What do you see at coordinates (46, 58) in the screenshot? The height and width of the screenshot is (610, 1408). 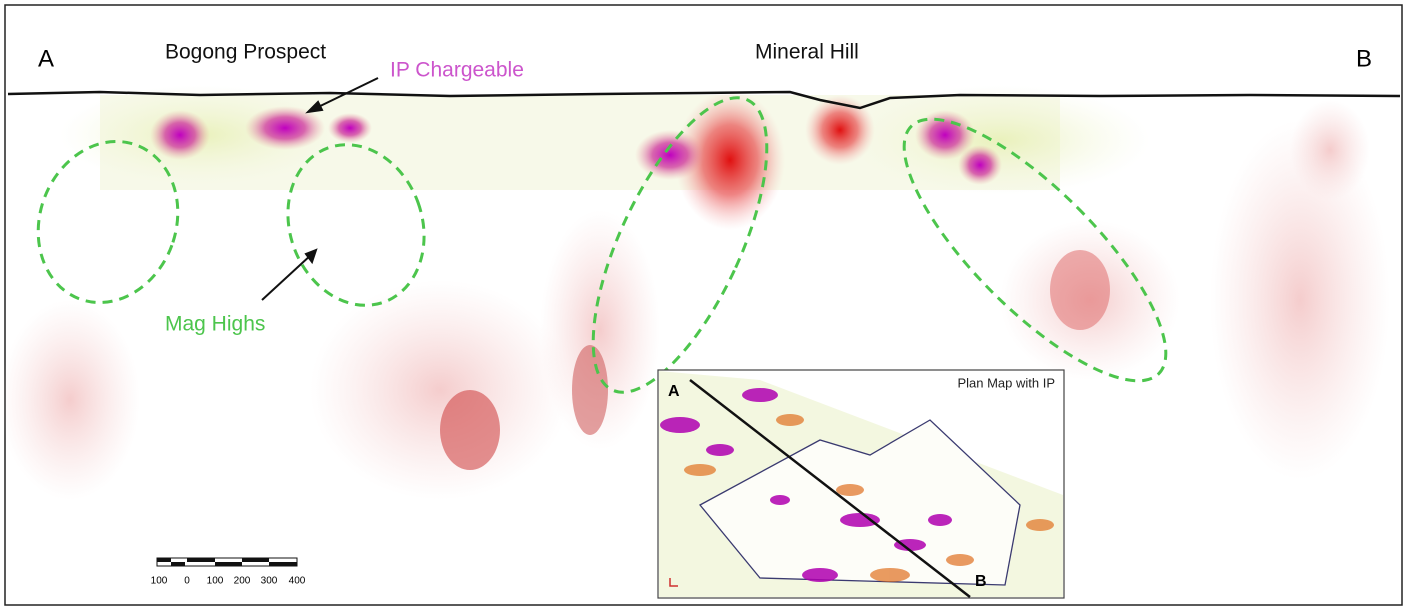 I see `section-start: A` at bounding box center [46, 58].